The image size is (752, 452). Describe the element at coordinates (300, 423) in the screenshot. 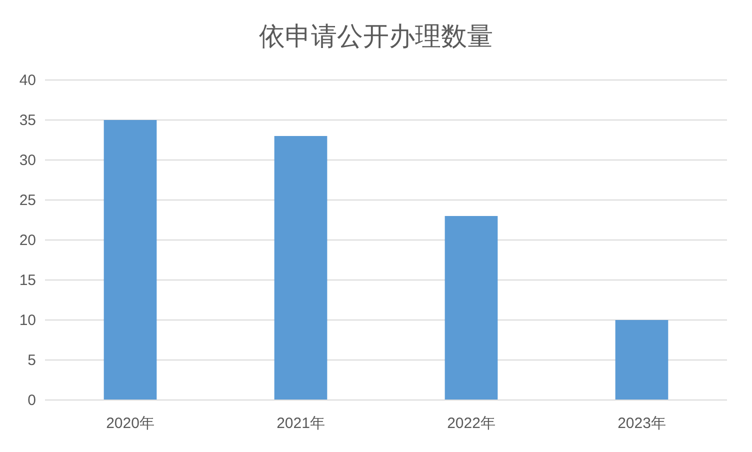

I see `x-tick-label: 2021年` at that location.